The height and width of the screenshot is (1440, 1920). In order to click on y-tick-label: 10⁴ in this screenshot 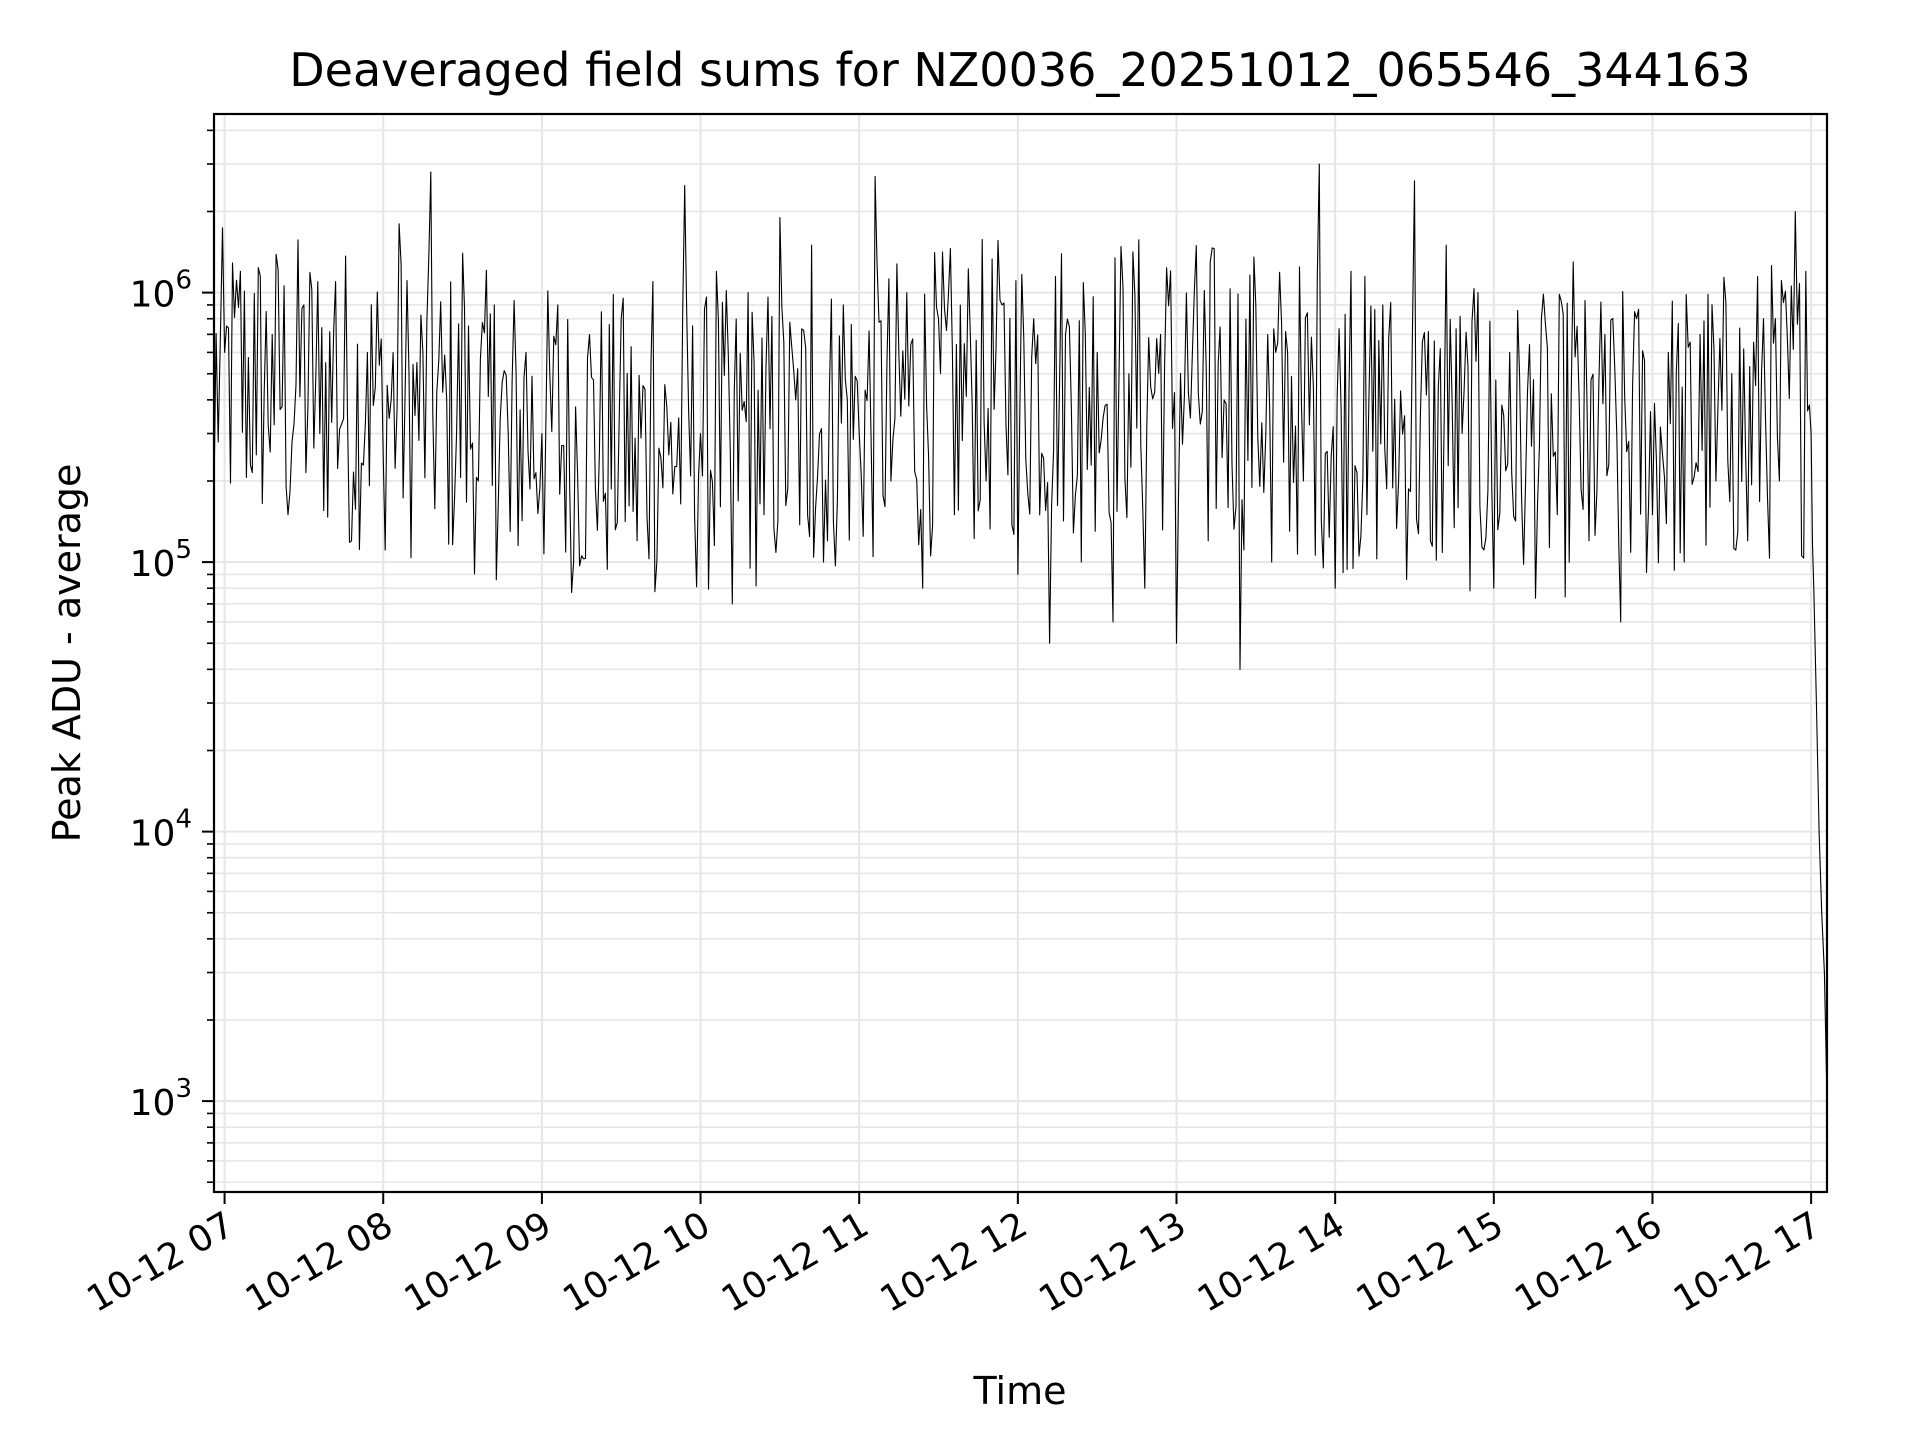, I will do `click(161, 830)`.